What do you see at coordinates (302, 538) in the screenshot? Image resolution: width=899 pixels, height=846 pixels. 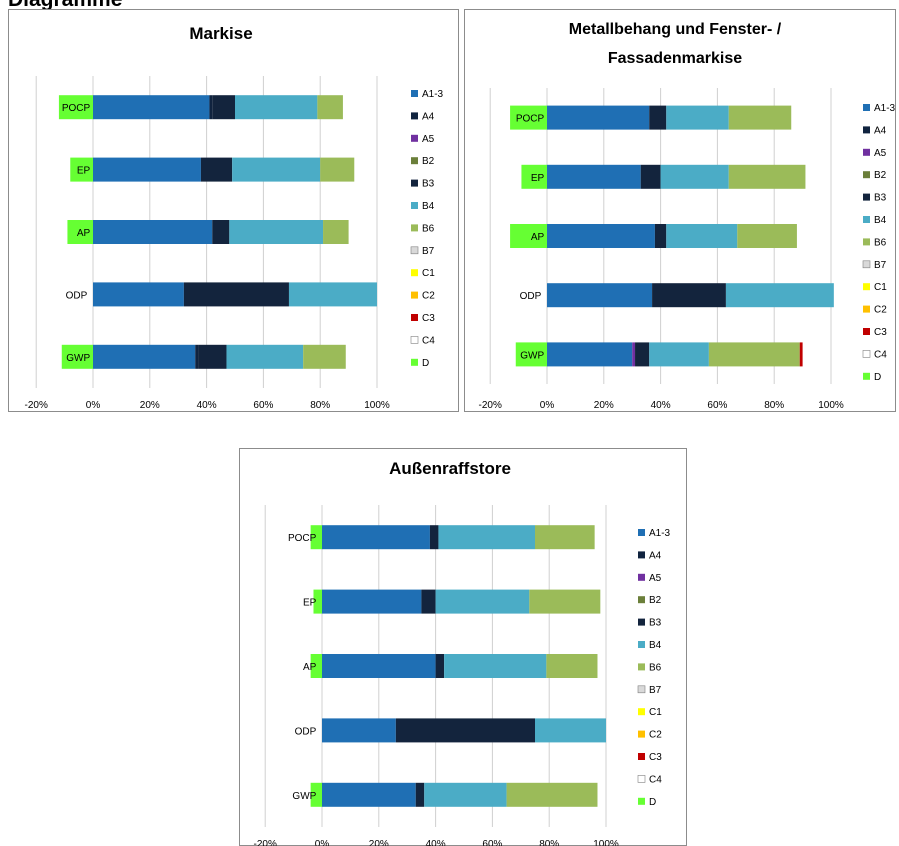 I see `category-label-pocp: POCP` at bounding box center [302, 538].